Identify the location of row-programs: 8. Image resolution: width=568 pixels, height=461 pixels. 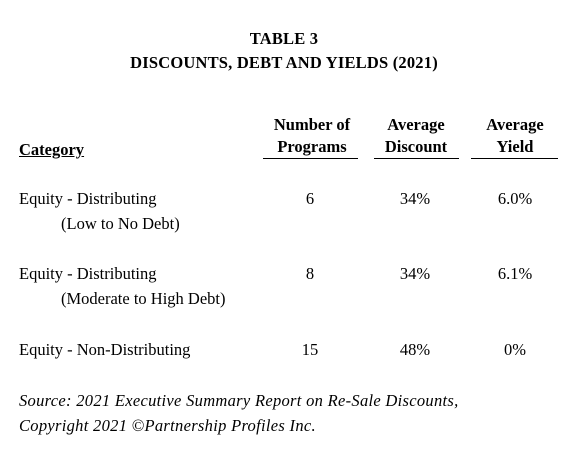
(310, 273).